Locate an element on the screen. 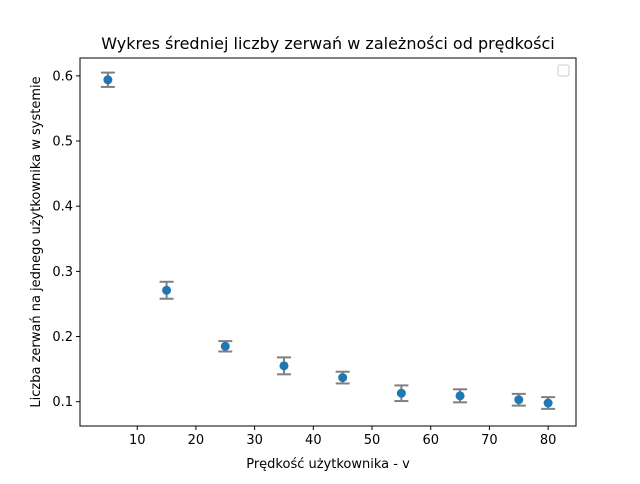 The width and height of the screenshot is (640, 484). y-tick-label: 0.1 is located at coordinates (62, 402).